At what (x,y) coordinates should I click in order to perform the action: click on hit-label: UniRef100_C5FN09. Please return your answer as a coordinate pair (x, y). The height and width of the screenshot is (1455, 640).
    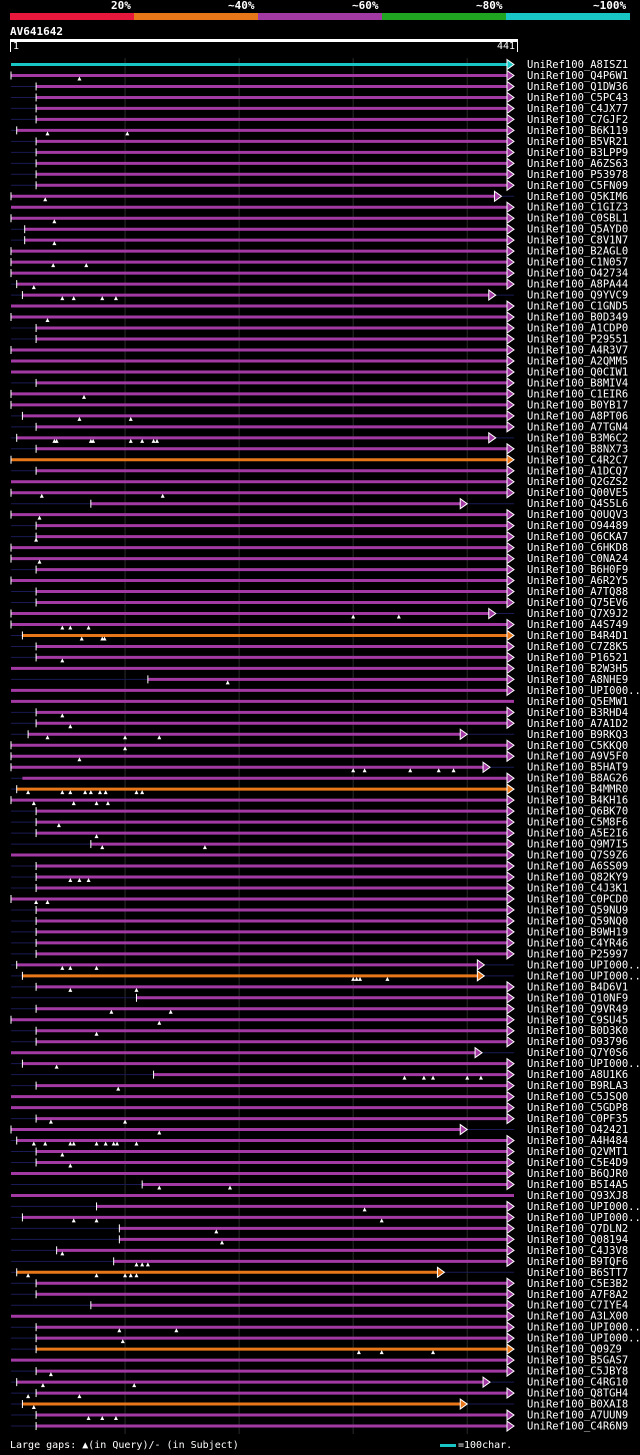
    Looking at the image, I should click on (577, 186).